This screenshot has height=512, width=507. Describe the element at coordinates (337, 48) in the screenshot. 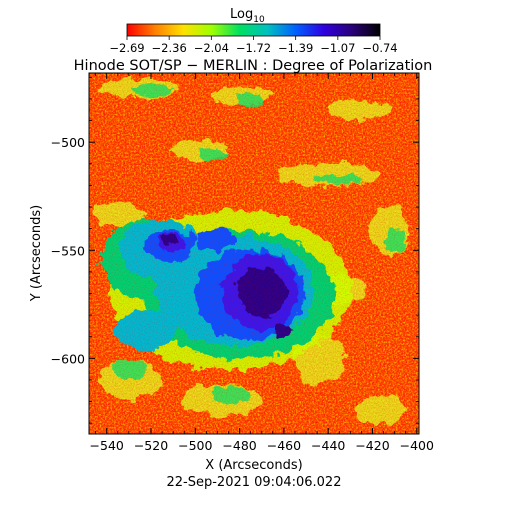

I see `colorbar-tick-label: −1.07` at that location.